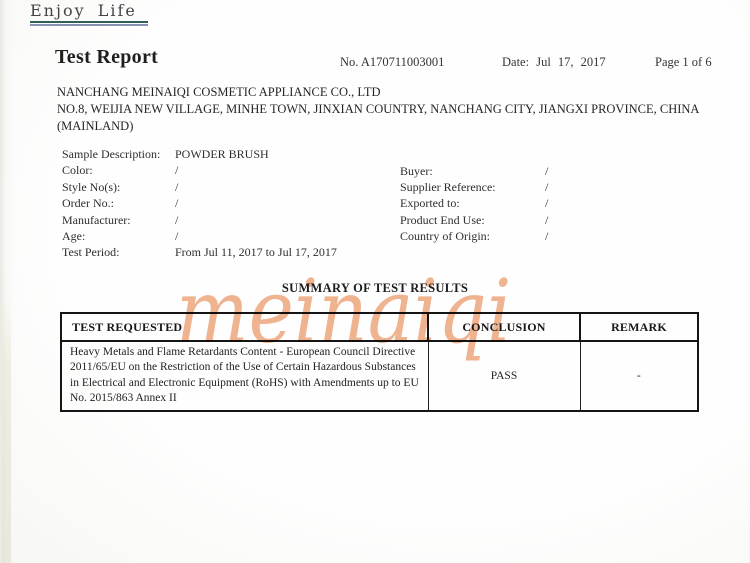 This screenshot has height=563, width=750. Describe the element at coordinates (375, 288) in the screenshot. I see `summary-heading: SUMMARY OF TEST RESULTS` at that location.